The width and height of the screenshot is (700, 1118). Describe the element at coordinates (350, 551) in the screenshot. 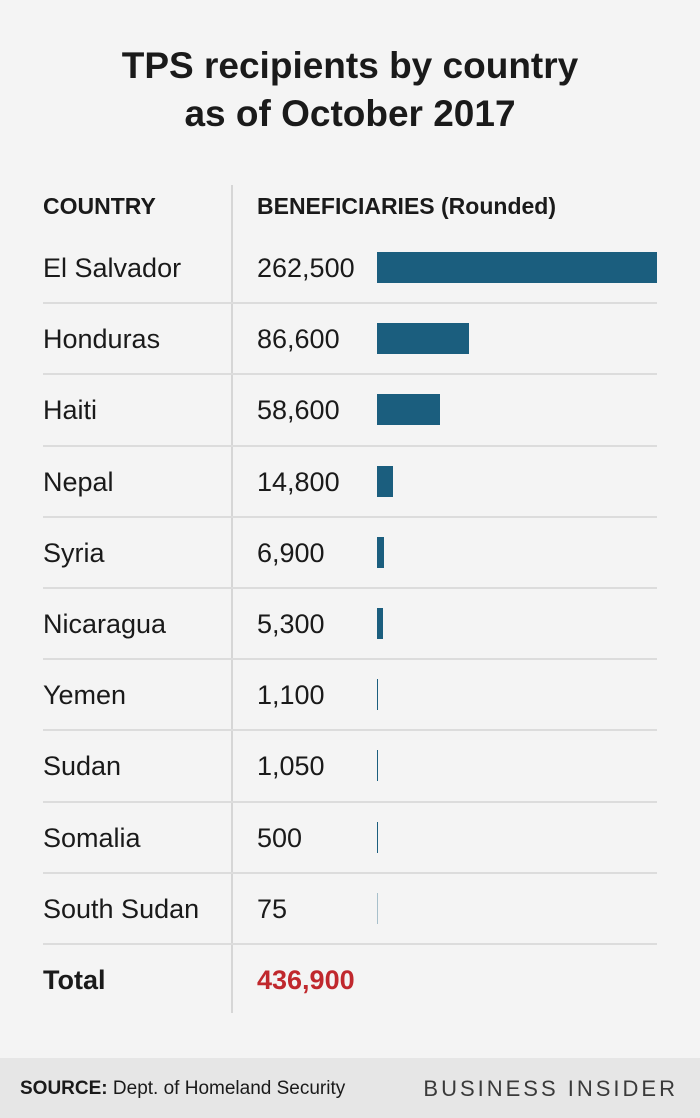

I see `table-row: Syria 6,900` at that location.